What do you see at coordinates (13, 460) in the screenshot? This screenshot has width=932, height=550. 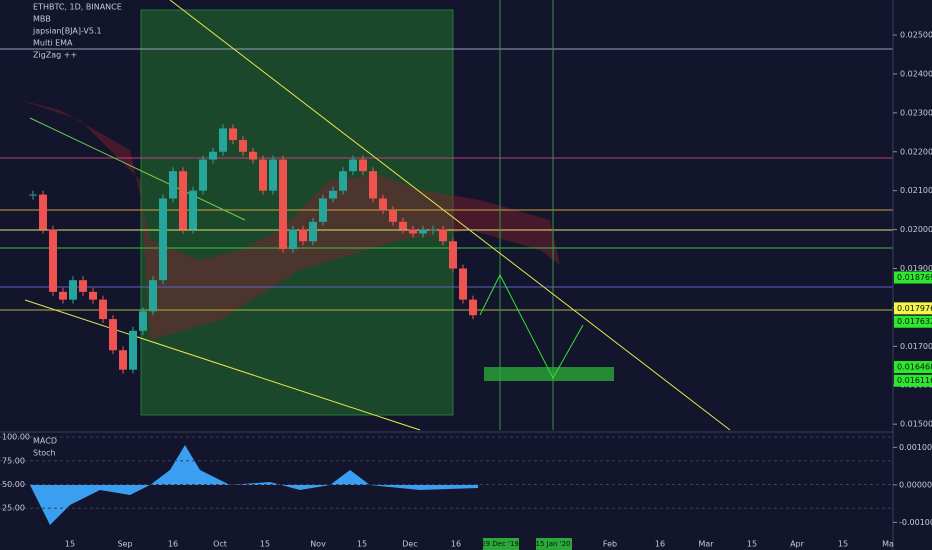 I see `y-tick-label: 75.00` at bounding box center [13, 460].